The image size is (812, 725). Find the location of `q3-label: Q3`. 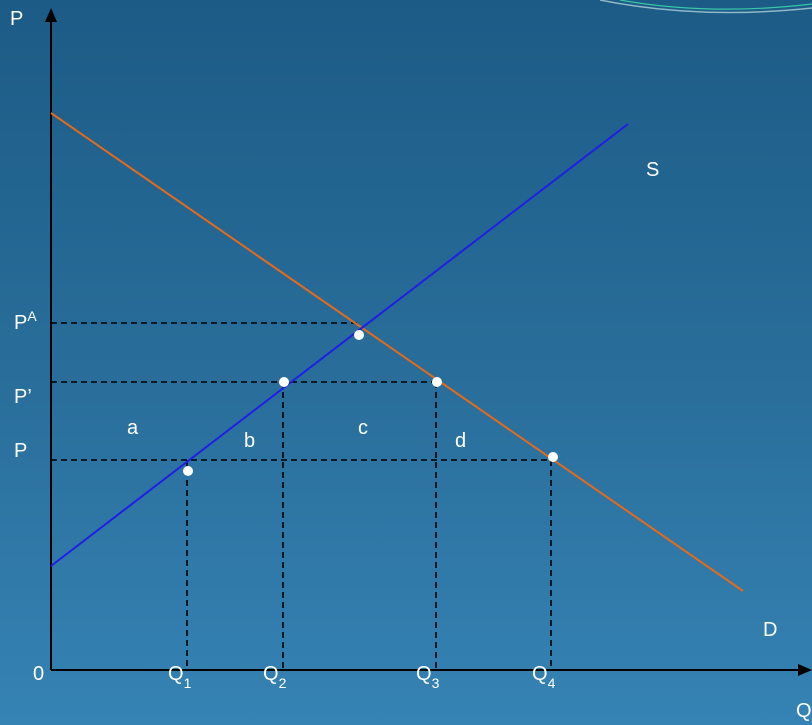

q3-label: Q3 is located at coordinates (428, 677).